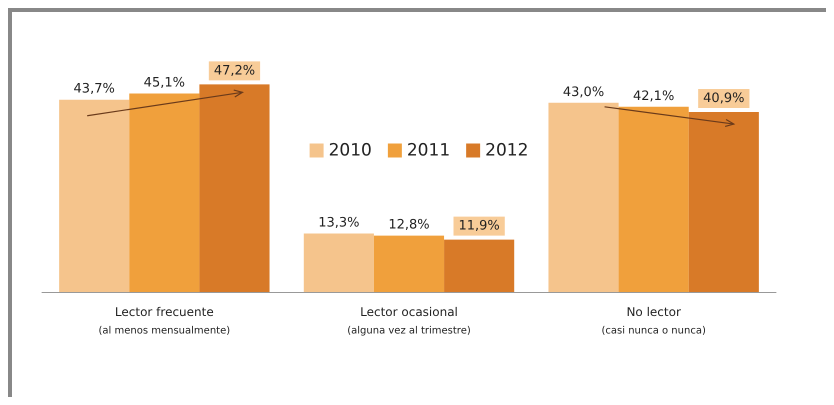  Describe the element at coordinates (164, 320) in the screenshot. I see `x-tick-label: Lector frecuente (al menos mensualmente)` at that location.